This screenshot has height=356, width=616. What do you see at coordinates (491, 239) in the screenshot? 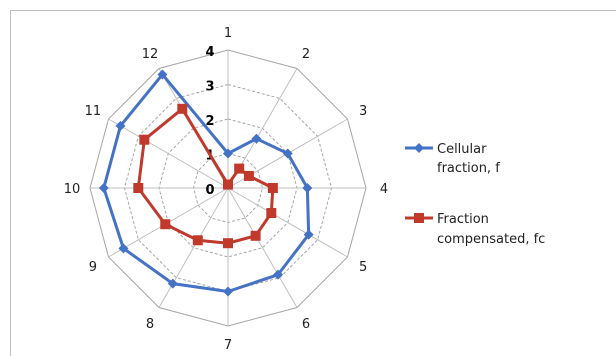
I see `legend-label-fraction-compensated-line2: compensated, fc` at bounding box center [491, 239].